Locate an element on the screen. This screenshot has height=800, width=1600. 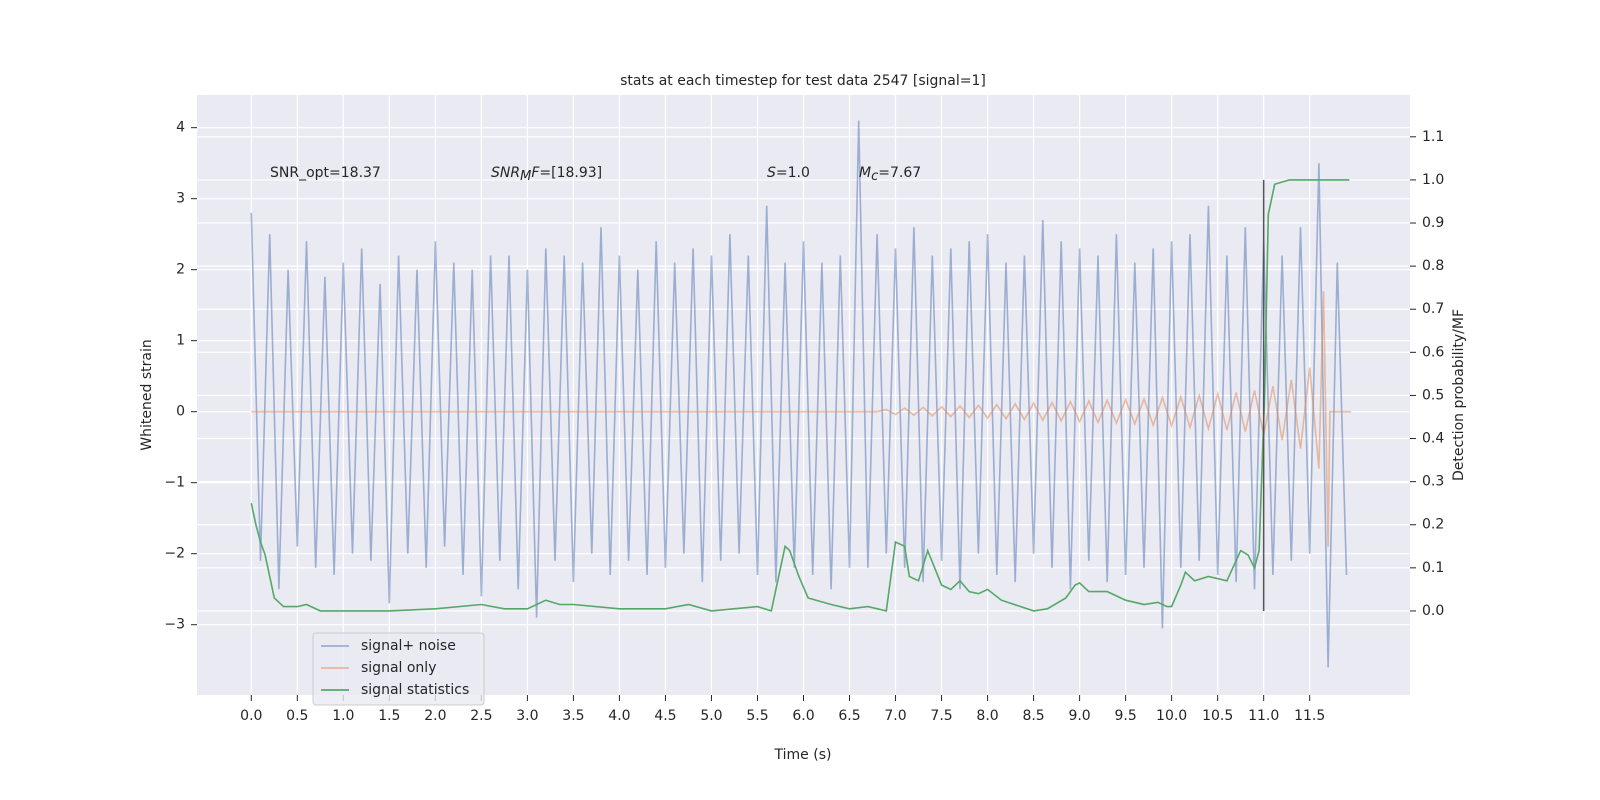
annotation-part: =7.67 is located at coordinates (899, 173).